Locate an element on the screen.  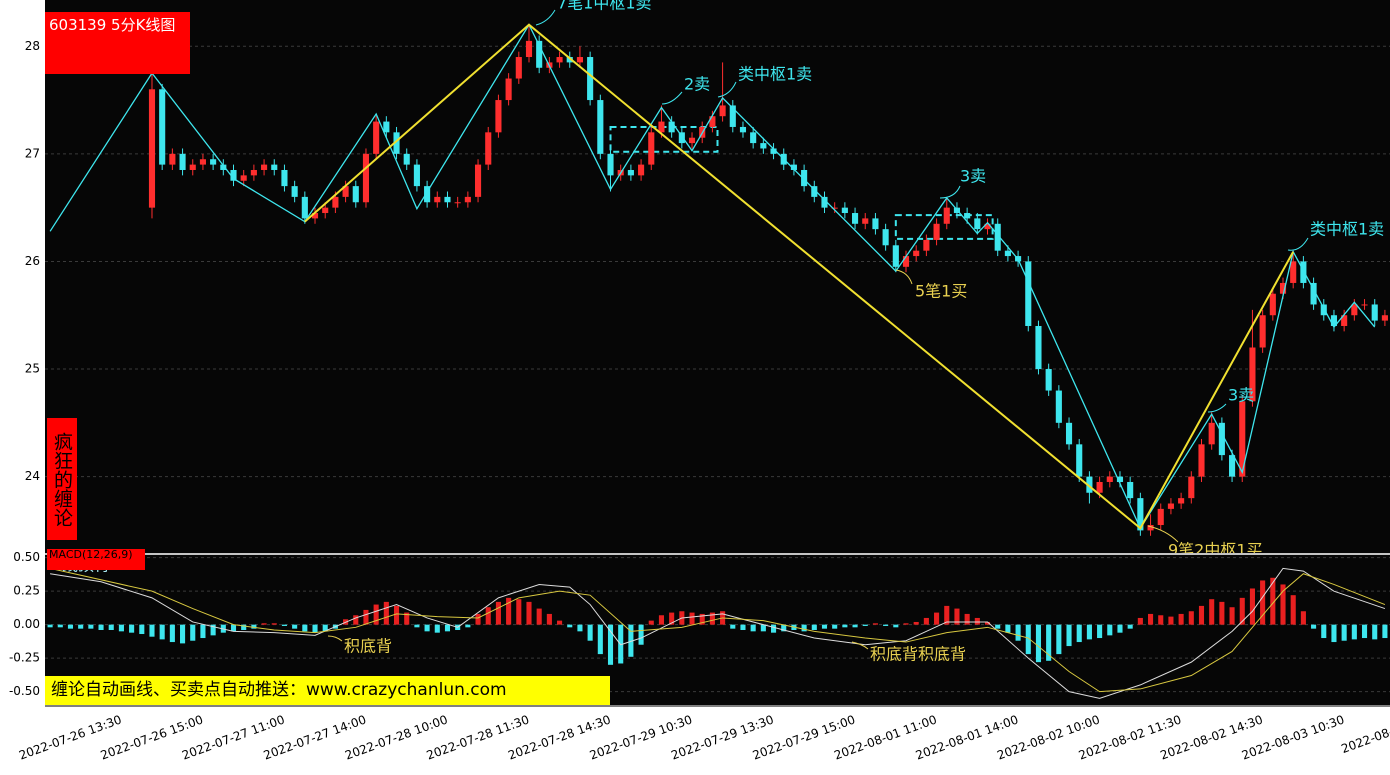
annotation: 2卖 is located at coordinates (697, 84).